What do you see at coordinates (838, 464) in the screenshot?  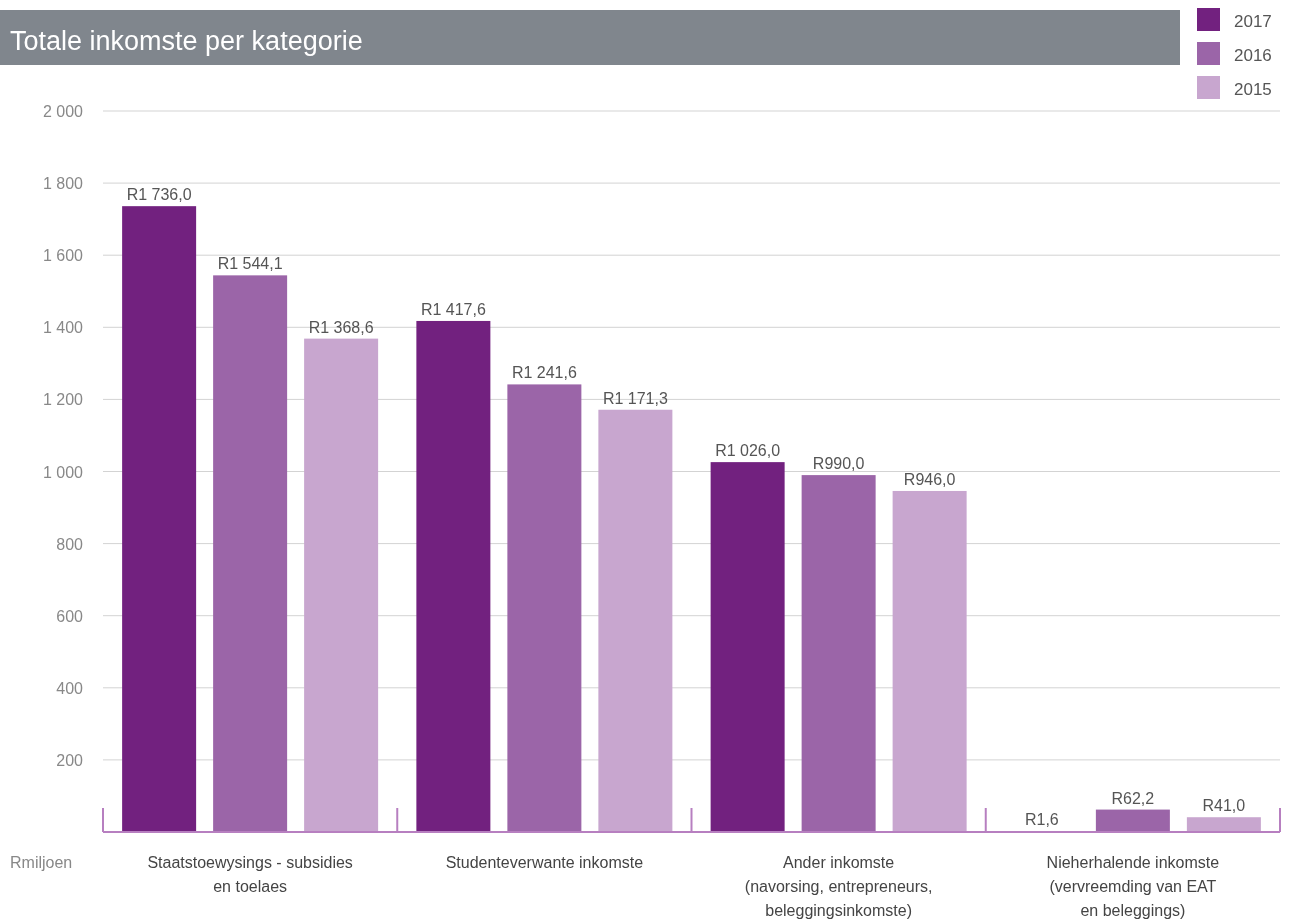 I see `data-label: R990,0` at bounding box center [838, 464].